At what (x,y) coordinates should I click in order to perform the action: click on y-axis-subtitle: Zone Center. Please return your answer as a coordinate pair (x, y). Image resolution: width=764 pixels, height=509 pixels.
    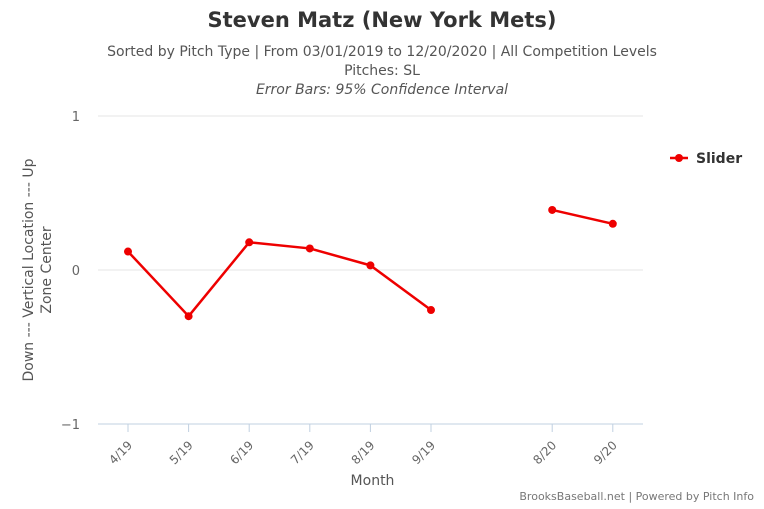
    Looking at the image, I should click on (47, 269).